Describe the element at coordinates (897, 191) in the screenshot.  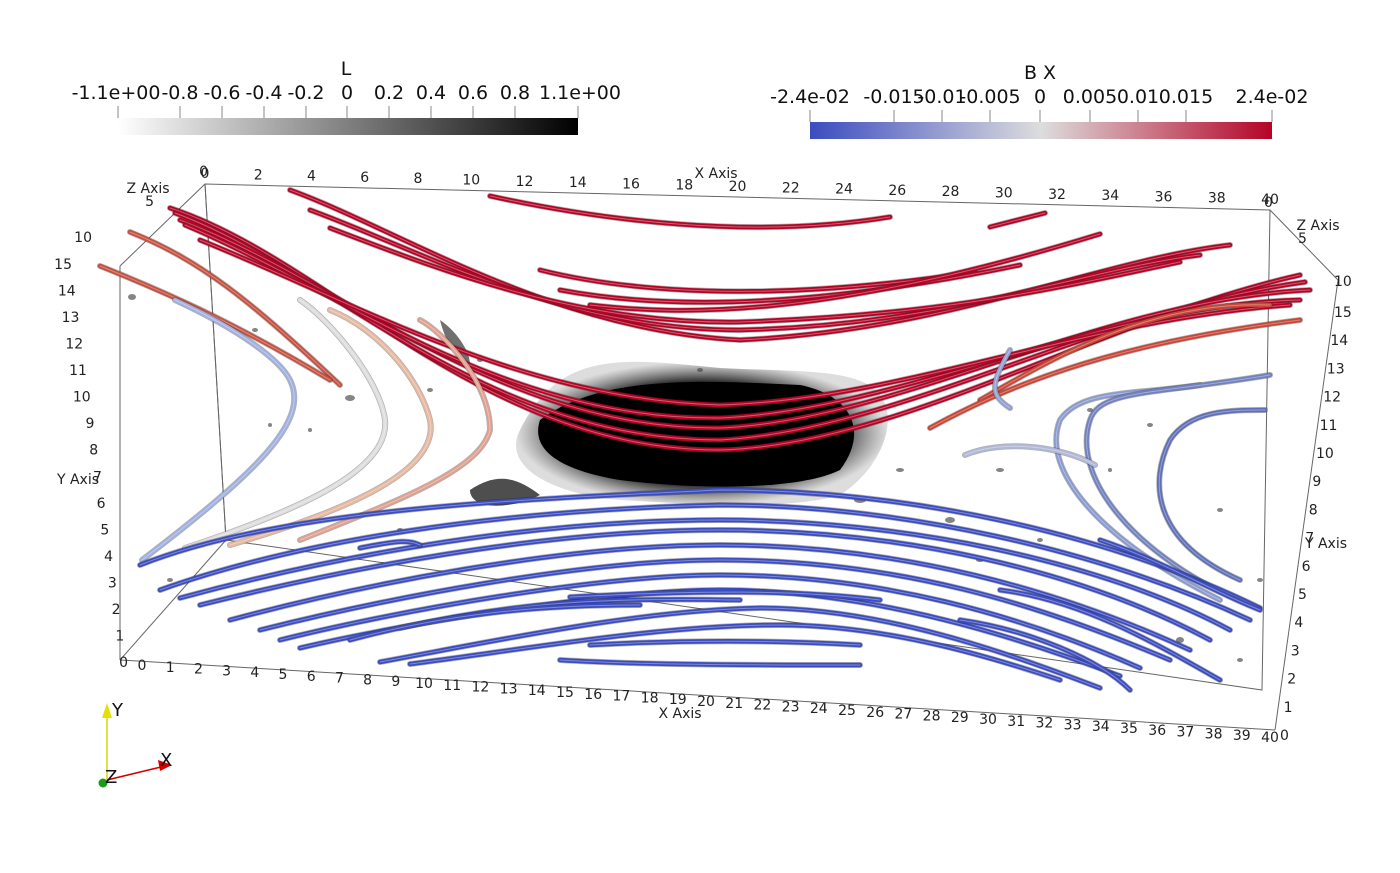
I see `x-top-tick-label: 26` at that location.